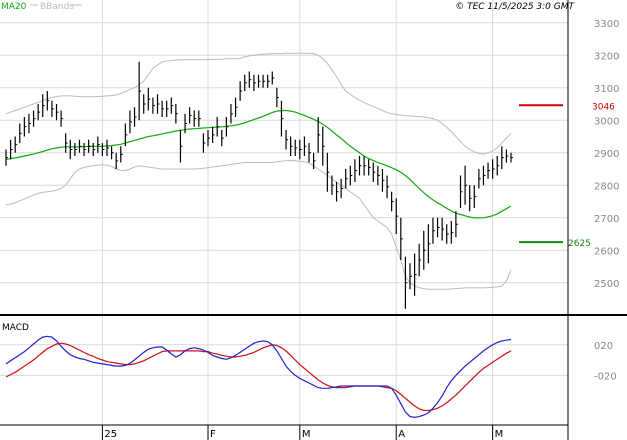 The width and height of the screenshot is (627, 440). What do you see at coordinates (606, 251) in the screenshot?
I see `y-tick-2600: 2600` at bounding box center [606, 251].